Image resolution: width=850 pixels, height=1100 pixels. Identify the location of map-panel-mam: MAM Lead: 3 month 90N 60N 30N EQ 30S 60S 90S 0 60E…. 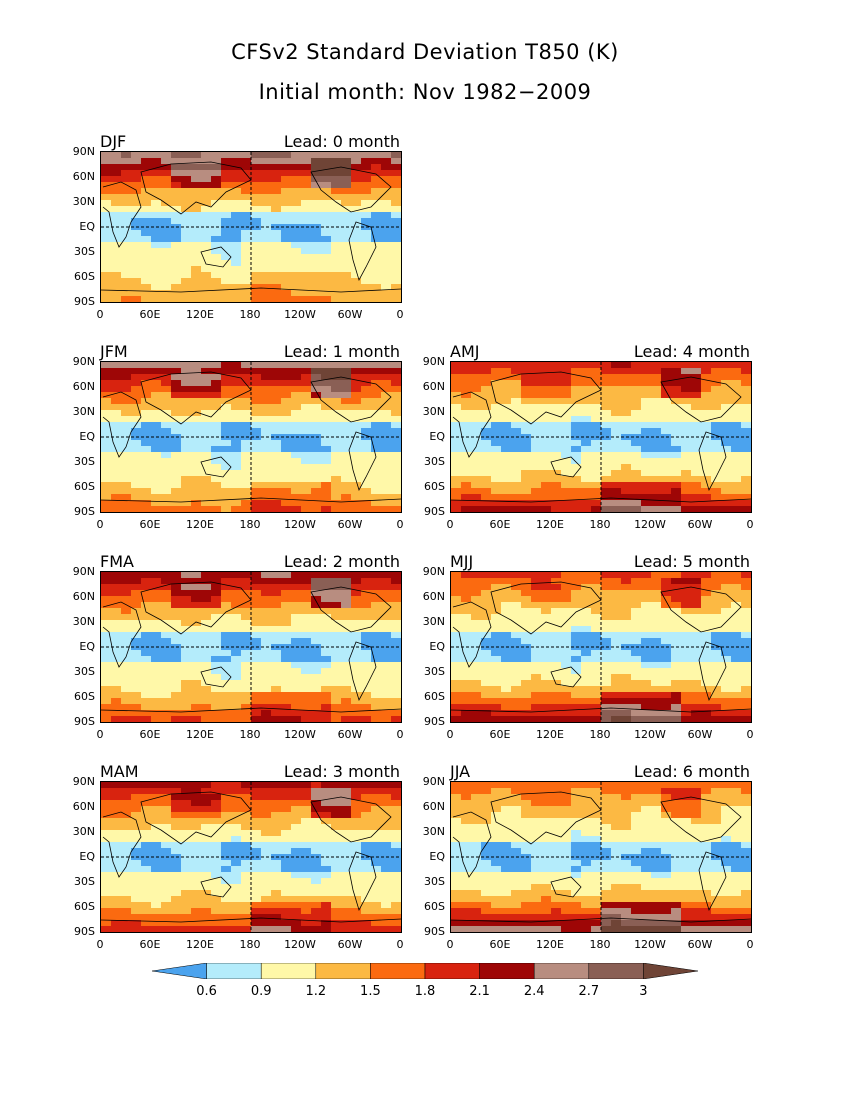
(271, 867).